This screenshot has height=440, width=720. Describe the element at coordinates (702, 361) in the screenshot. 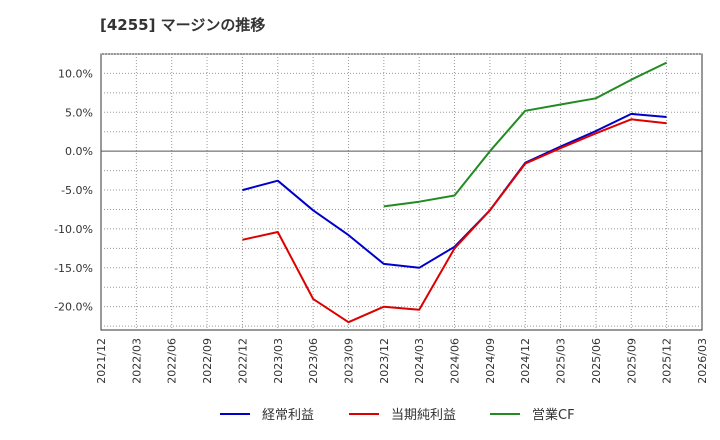

I see `x-tick-label: 2026/03` at that location.